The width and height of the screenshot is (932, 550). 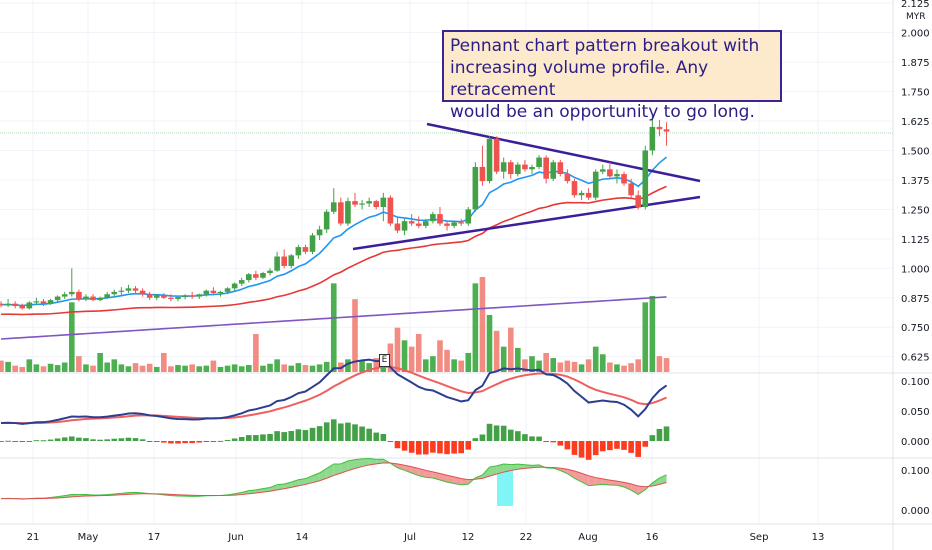 What do you see at coordinates (302, 537) in the screenshot?
I see `time-tick-label: 14` at bounding box center [302, 537].